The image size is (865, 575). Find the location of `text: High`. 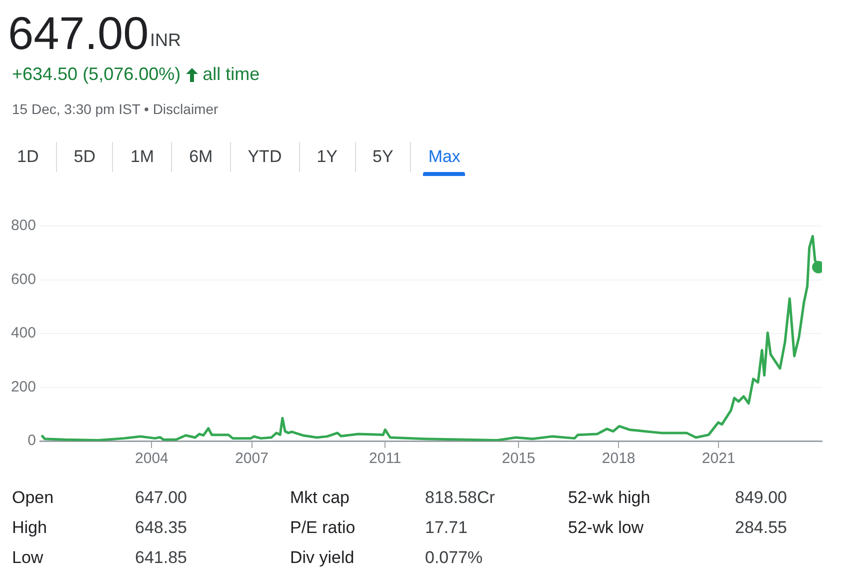

text: High is located at coordinates (29, 528).